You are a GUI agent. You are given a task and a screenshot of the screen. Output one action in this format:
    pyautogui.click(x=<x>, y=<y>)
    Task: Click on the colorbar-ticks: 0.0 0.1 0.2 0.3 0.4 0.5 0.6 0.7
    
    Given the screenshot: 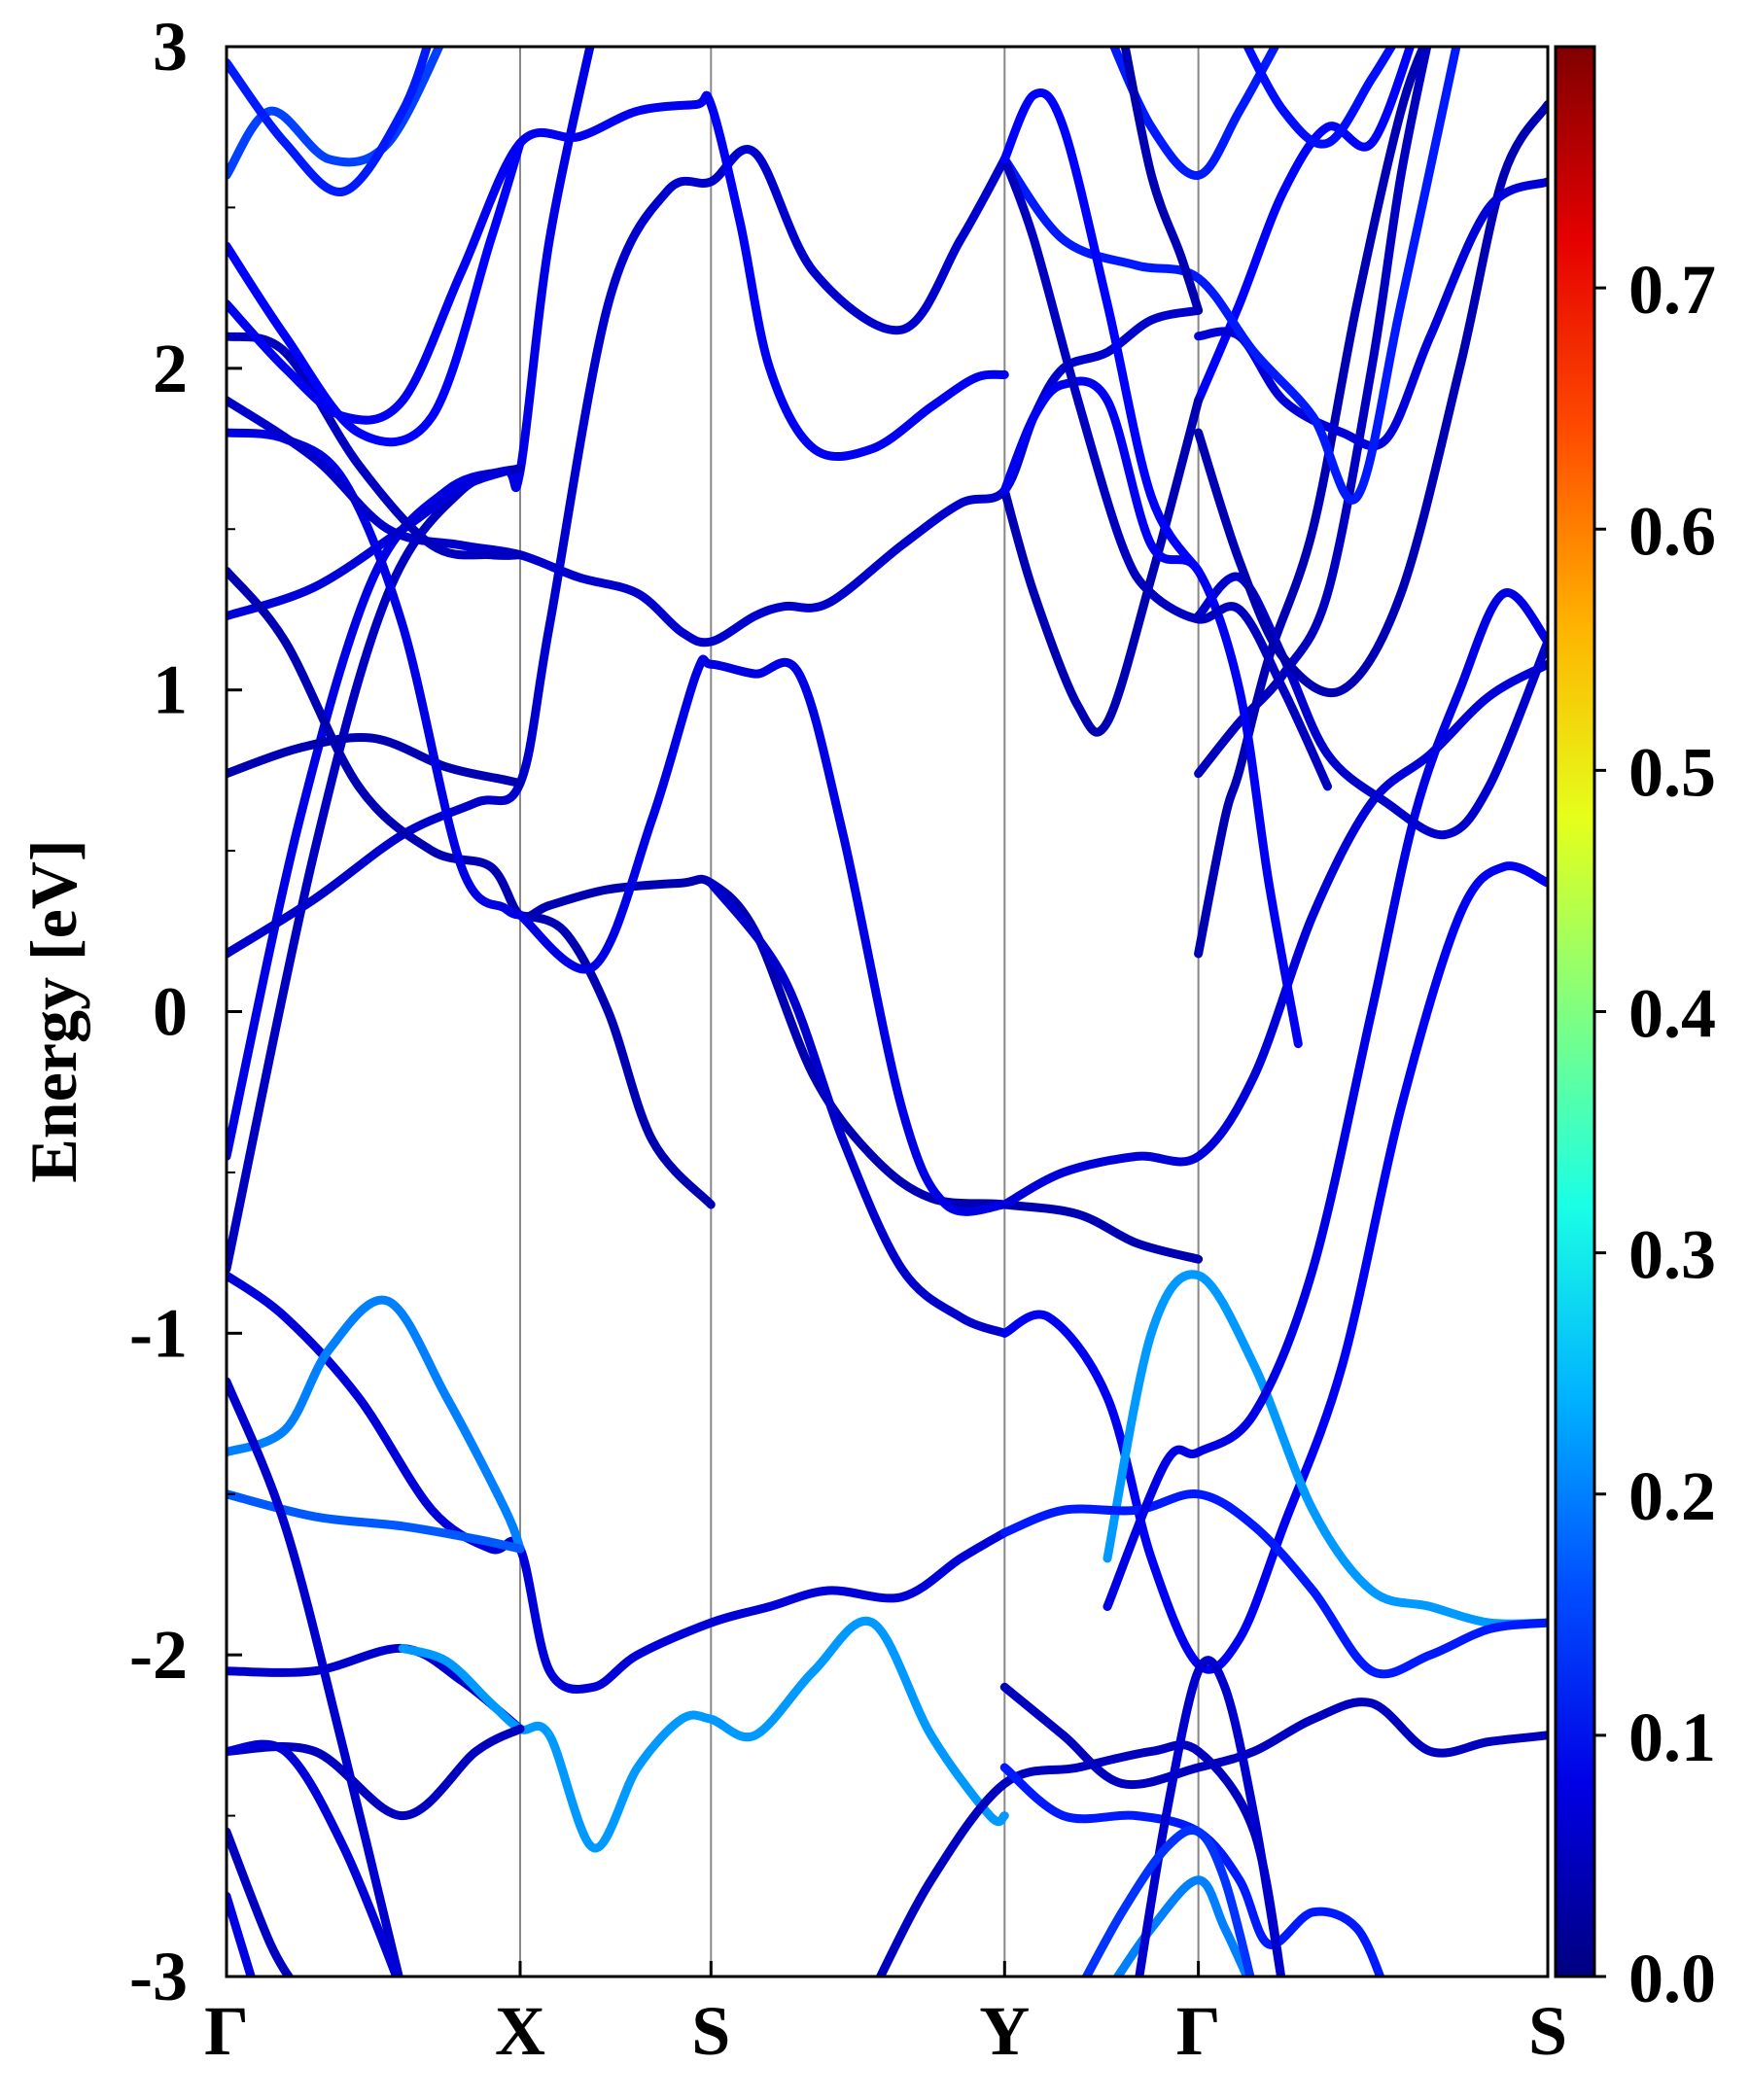 What is the action you would take?
    pyautogui.click(x=1655, y=1134)
    